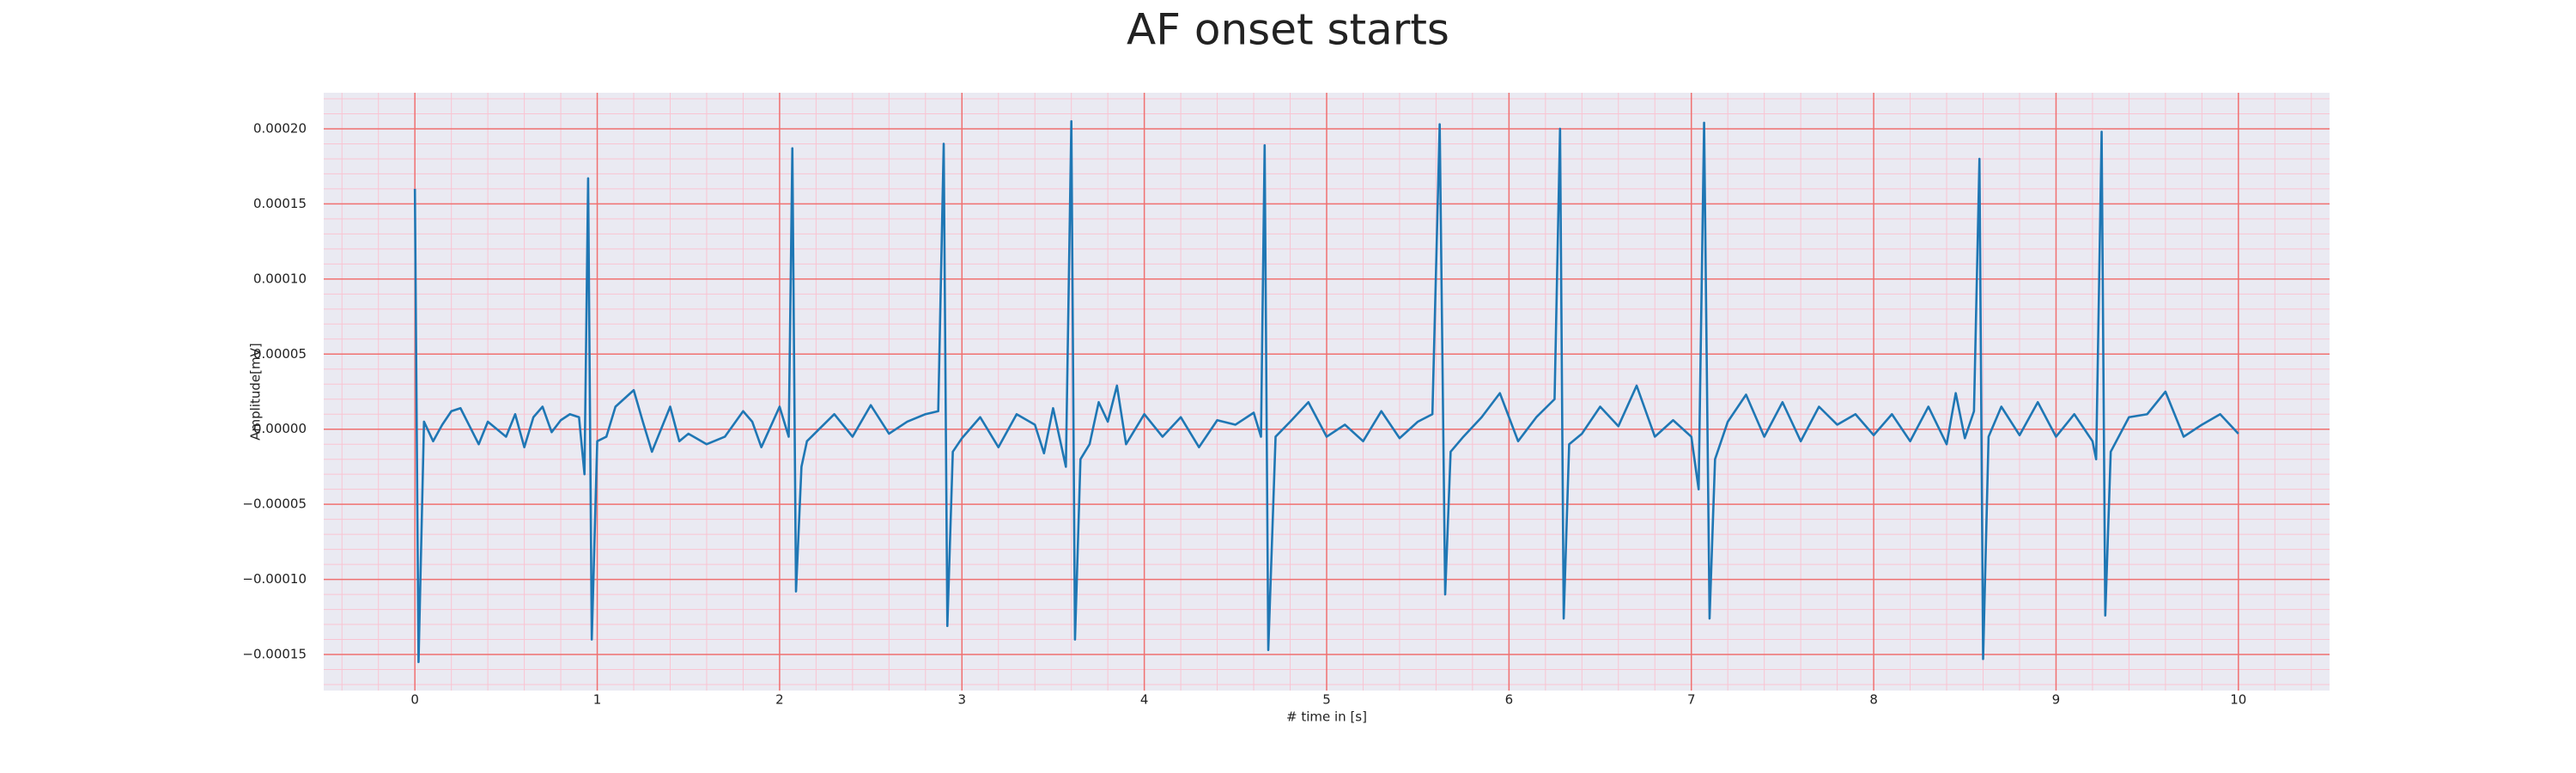  What do you see at coordinates (280, 354) in the screenshot?
I see `y-tick-label: 0.00005` at bounding box center [280, 354].